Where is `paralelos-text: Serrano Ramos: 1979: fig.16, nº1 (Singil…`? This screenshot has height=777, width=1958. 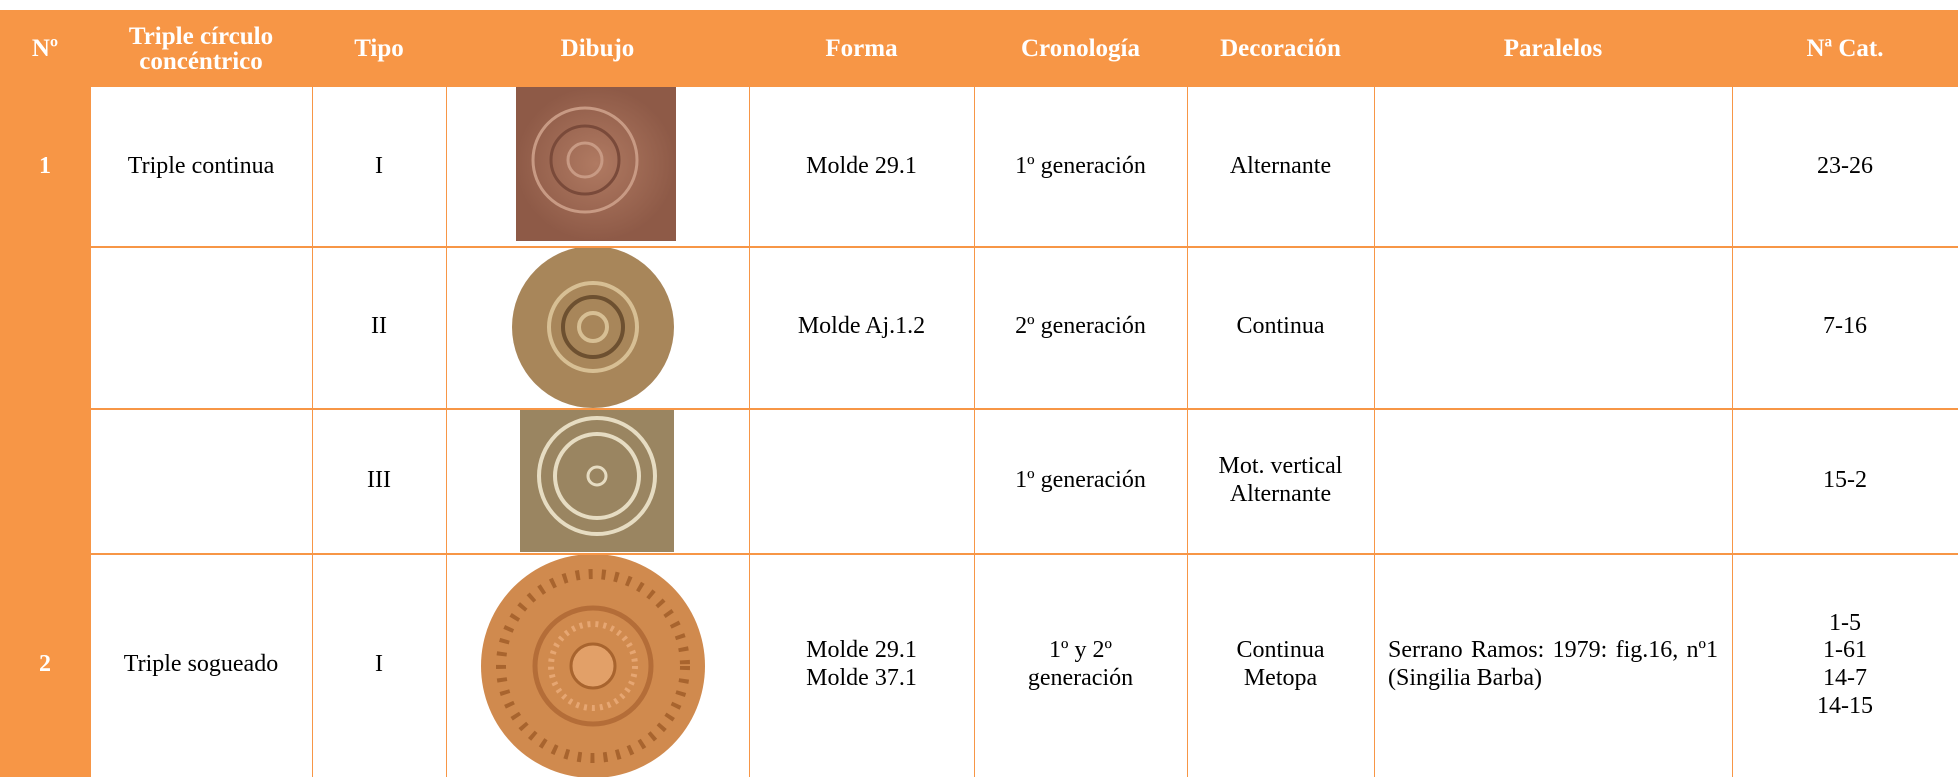 paralelos-text: Serrano Ramos: 1979: fig.16, nº1 (Singil… is located at coordinates (1553, 664).